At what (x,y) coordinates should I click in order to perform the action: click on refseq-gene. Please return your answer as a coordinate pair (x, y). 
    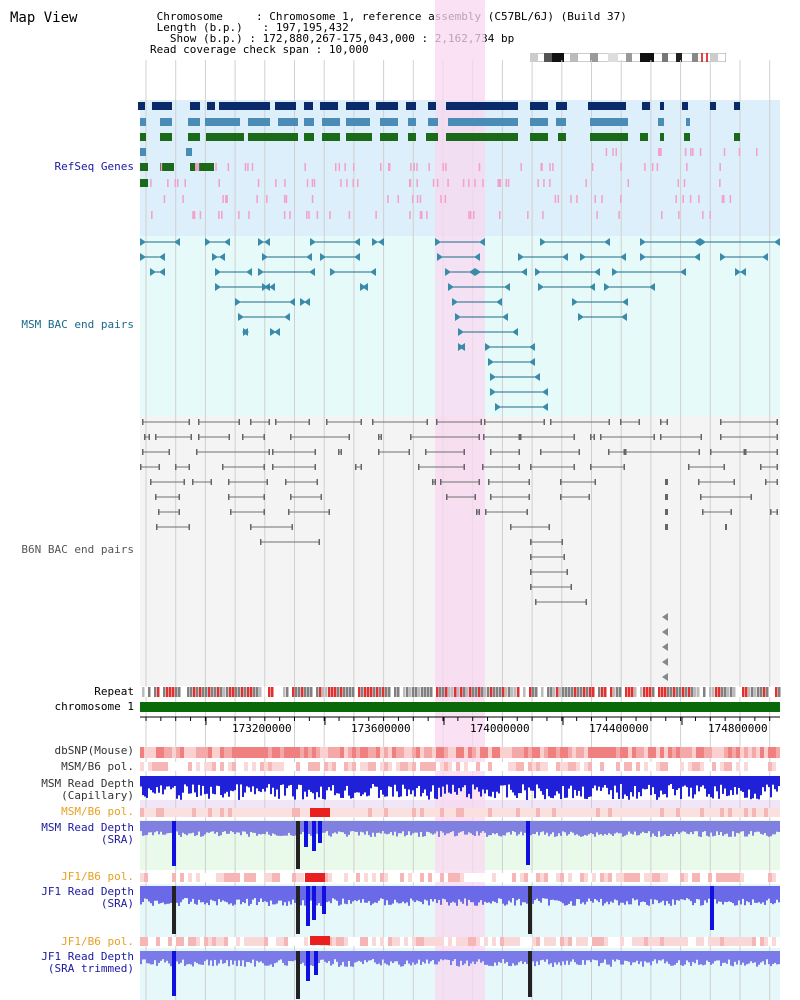
    Looking at the image, I should click on (211, 106).